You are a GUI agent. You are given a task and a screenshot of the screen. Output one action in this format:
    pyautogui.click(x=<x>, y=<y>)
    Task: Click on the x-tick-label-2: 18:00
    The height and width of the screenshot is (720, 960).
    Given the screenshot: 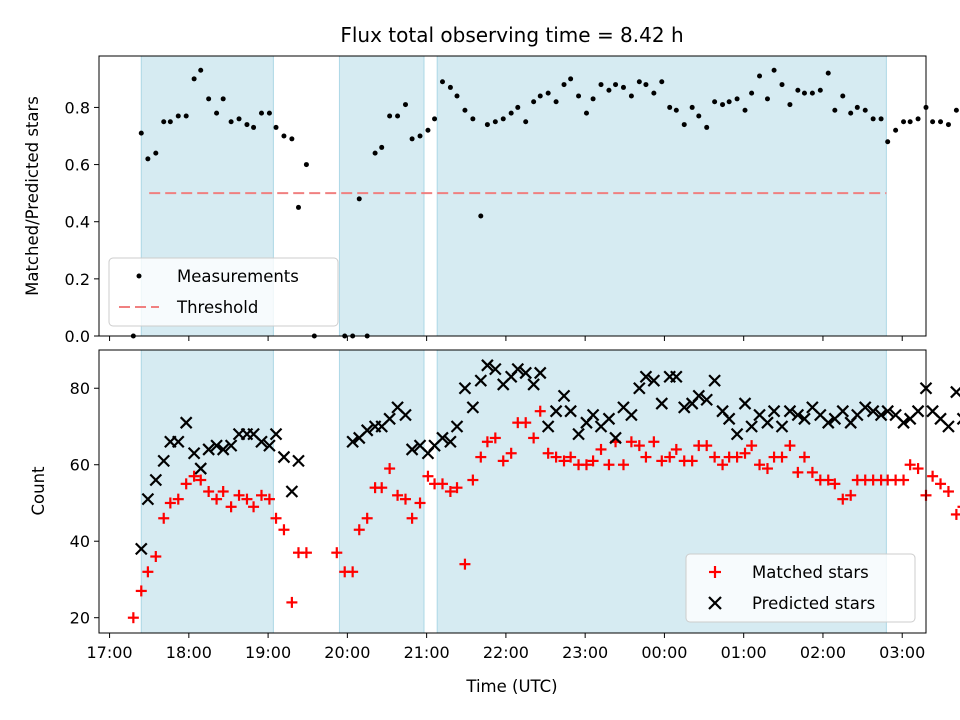 What is the action you would take?
    pyautogui.click(x=189, y=652)
    